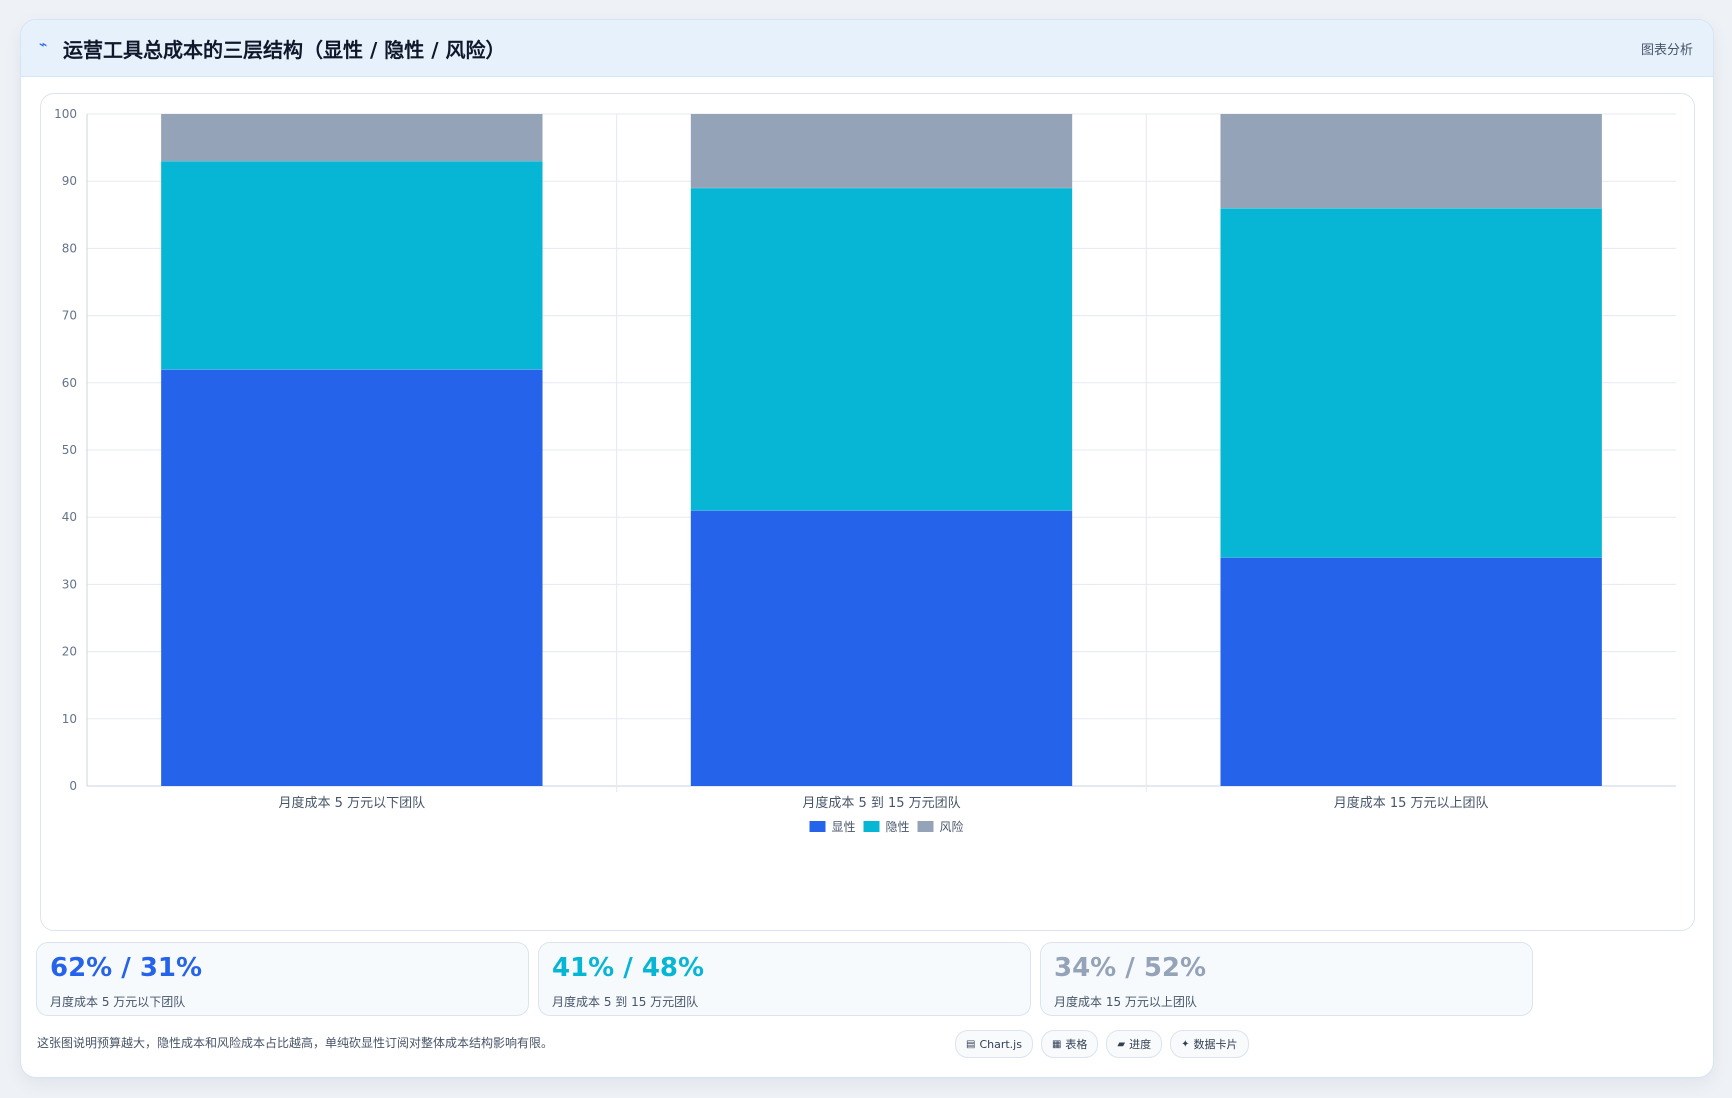 Image resolution: width=1732 pixels, height=1098 pixels. Describe the element at coordinates (952, 826) in the screenshot. I see `legend-label: 风险` at that location.